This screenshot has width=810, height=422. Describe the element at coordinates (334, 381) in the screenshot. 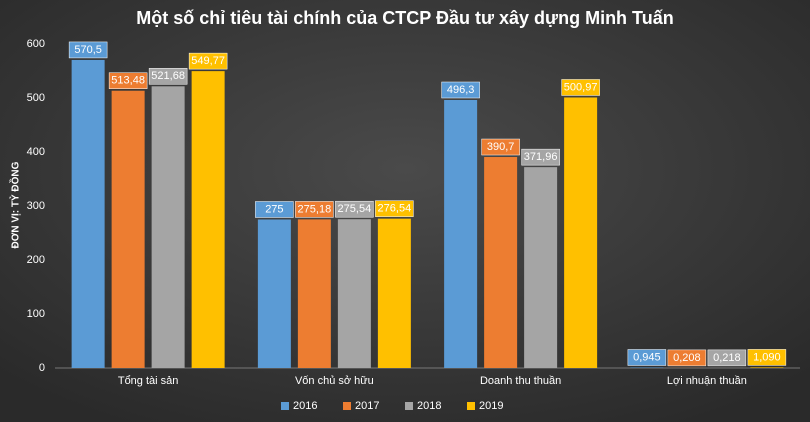

I see `x-tick-label: Vốn chủ sở hữu` at that location.